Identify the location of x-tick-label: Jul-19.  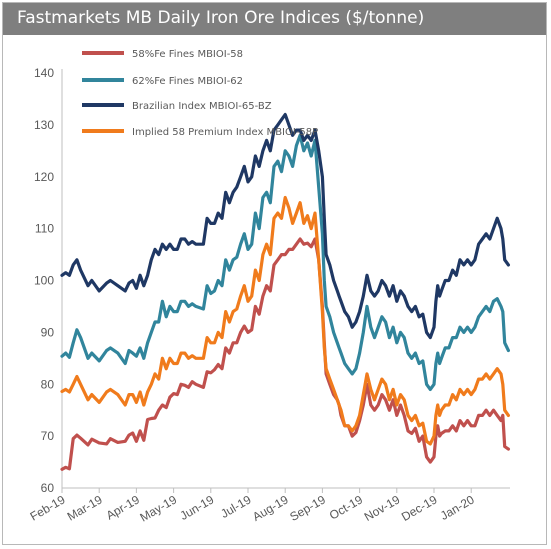
(236, 506).